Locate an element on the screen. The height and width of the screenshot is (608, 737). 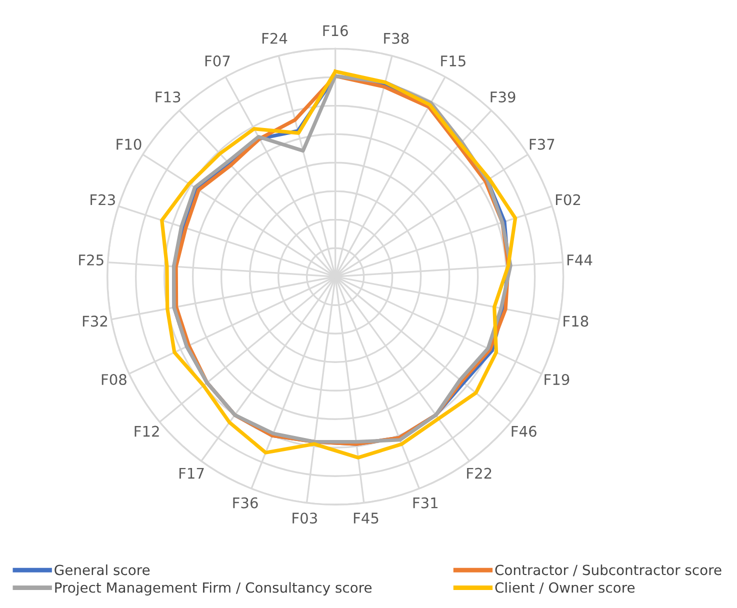
spoke-label: F10 is located at coordinates (129, 144).